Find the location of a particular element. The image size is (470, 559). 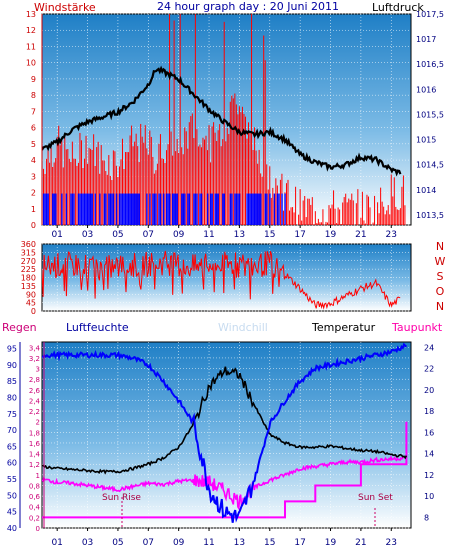

rain-tick-label: 0,8 is located at coordinates (34, 486).